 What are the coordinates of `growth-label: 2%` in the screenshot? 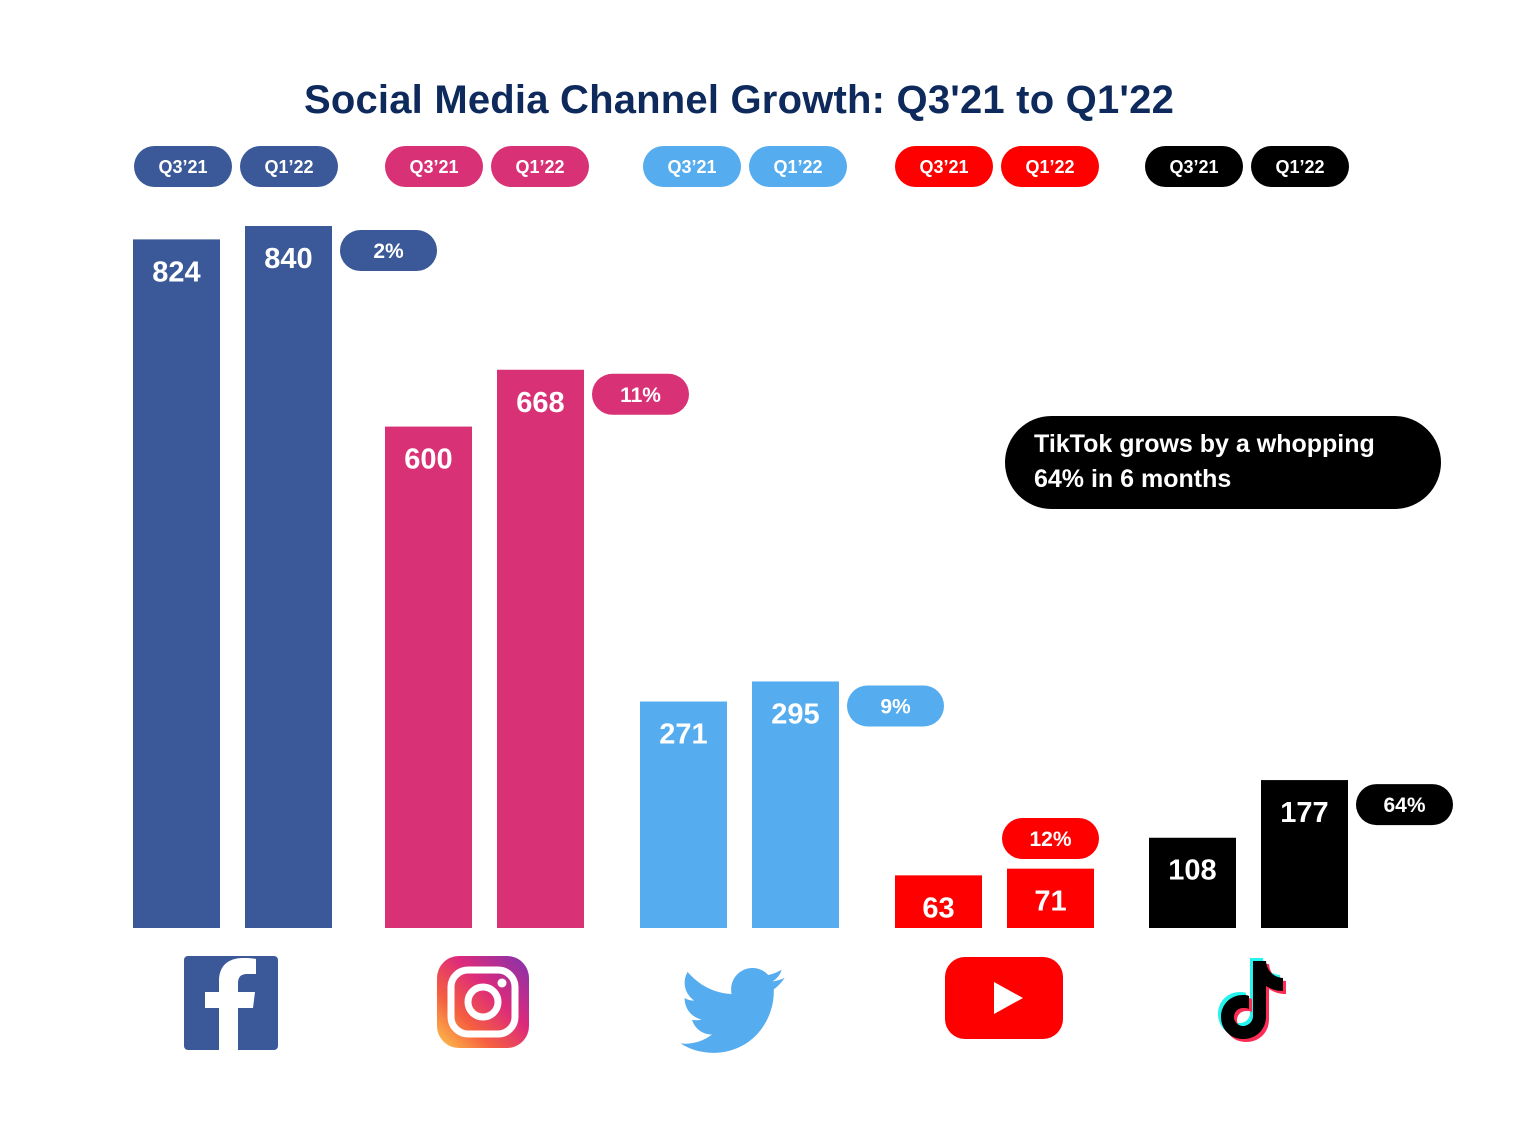 It's located at (388, 251).